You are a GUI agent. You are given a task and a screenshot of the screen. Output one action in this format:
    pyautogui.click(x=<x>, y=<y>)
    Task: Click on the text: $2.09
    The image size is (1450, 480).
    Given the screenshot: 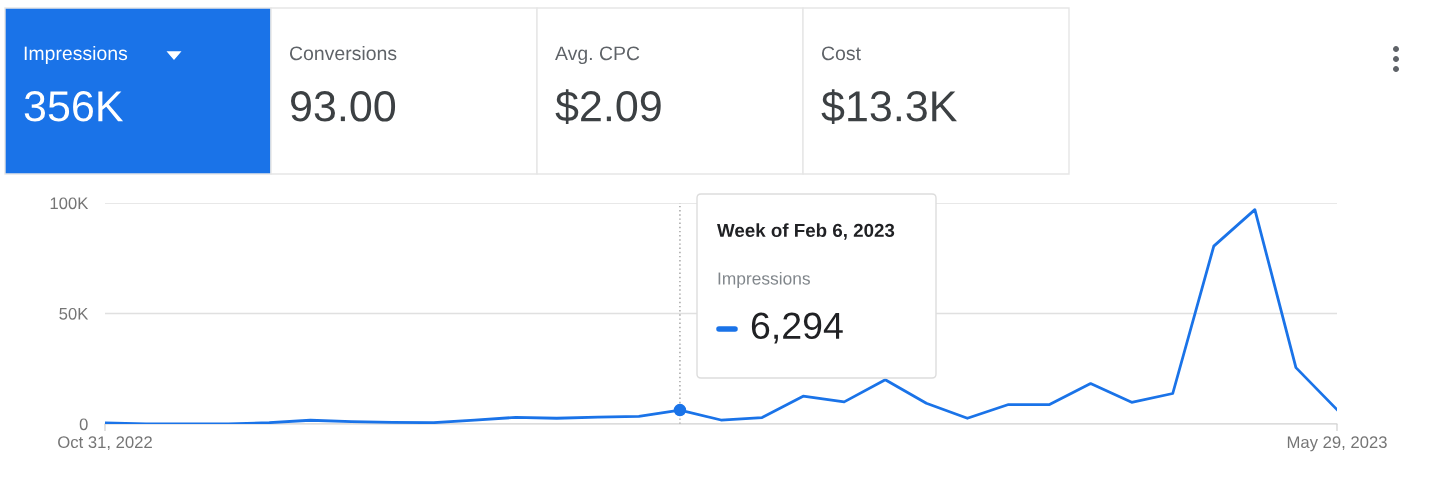 What is the action you would take?
    pyautogui.click(x=608, y=107)
    